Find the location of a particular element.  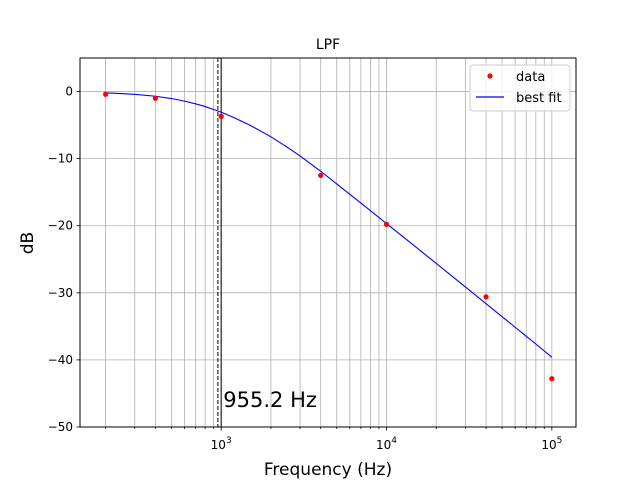

cutoff-annotation: 955.2 Hz is located at coordinates (270, 400).